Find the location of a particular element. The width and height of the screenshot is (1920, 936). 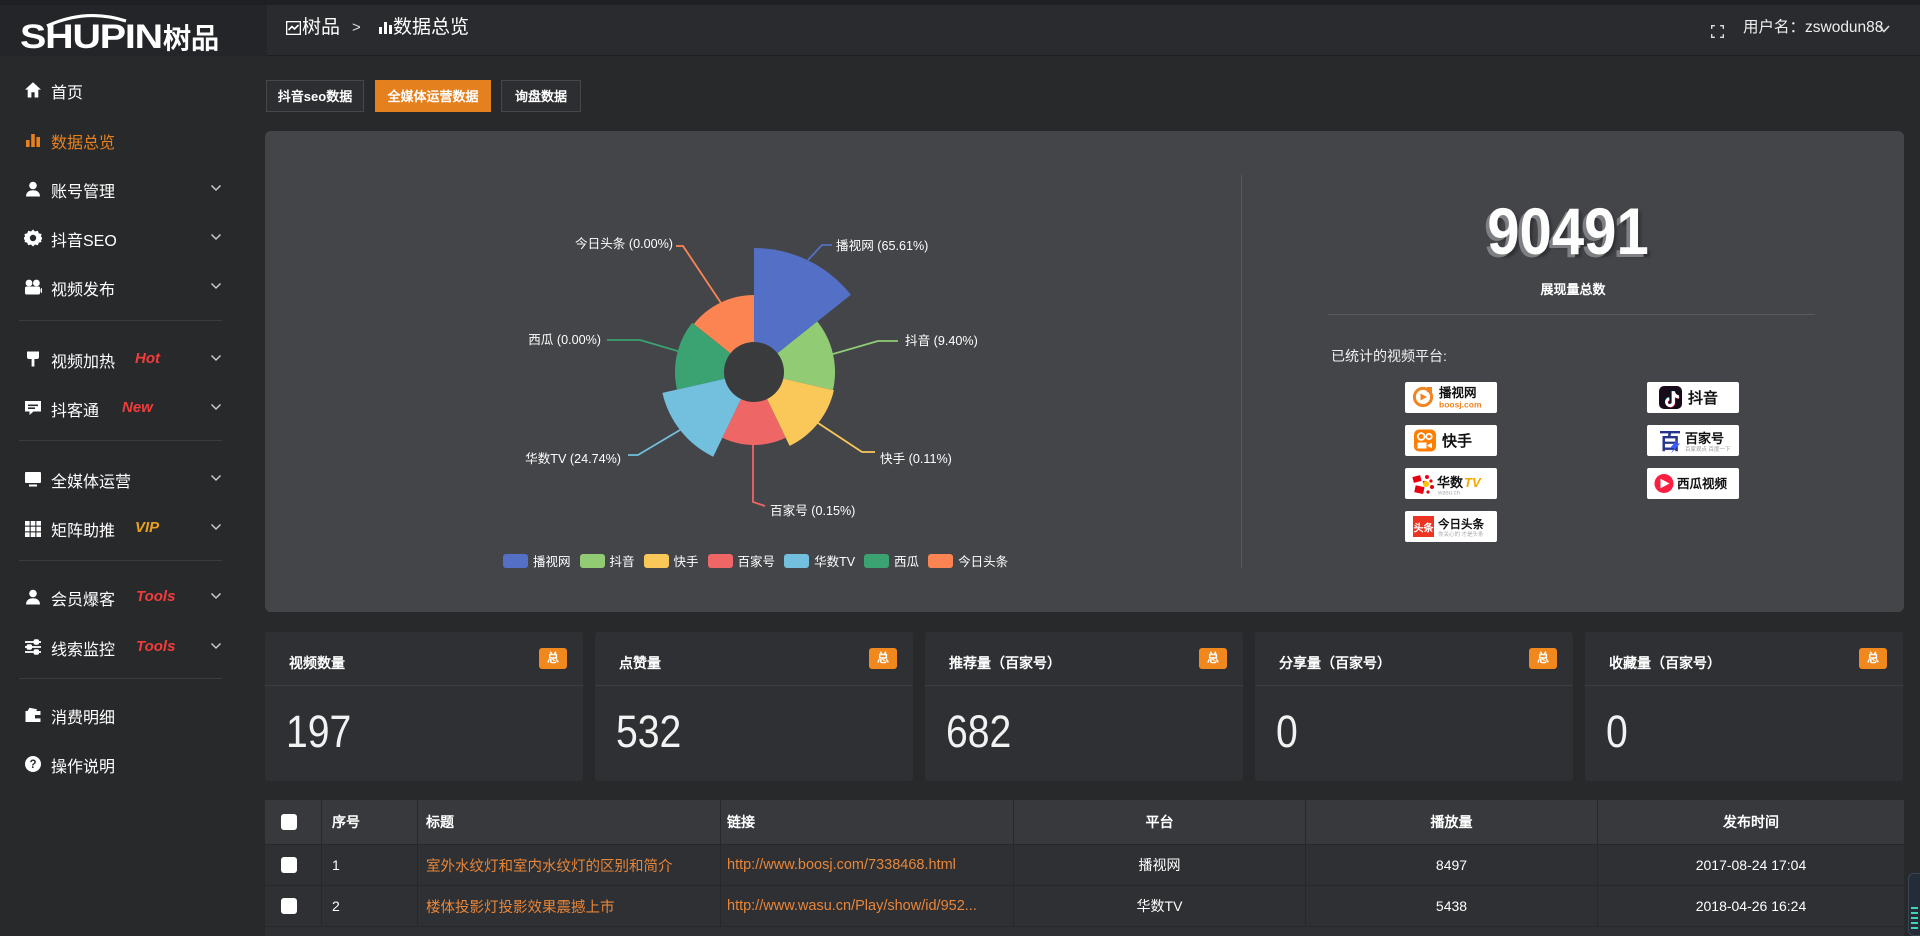

svg-text: 百家观点 百度一下 is located at coordinates (1708, 449).